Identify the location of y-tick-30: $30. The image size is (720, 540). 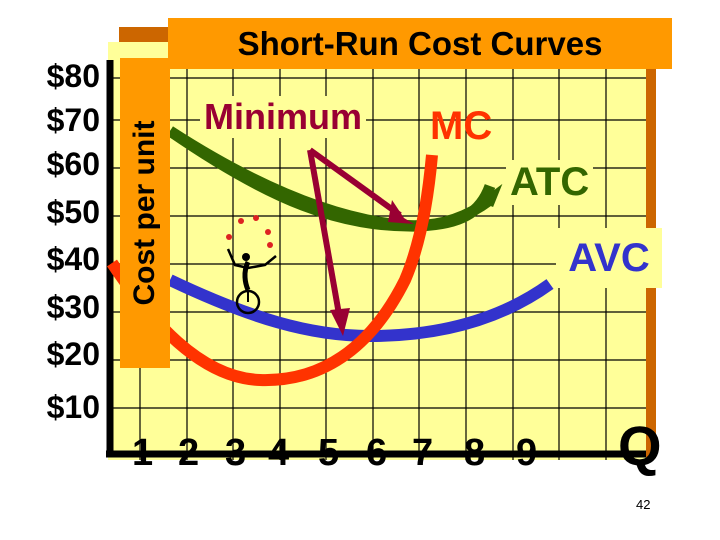
(73, 307).